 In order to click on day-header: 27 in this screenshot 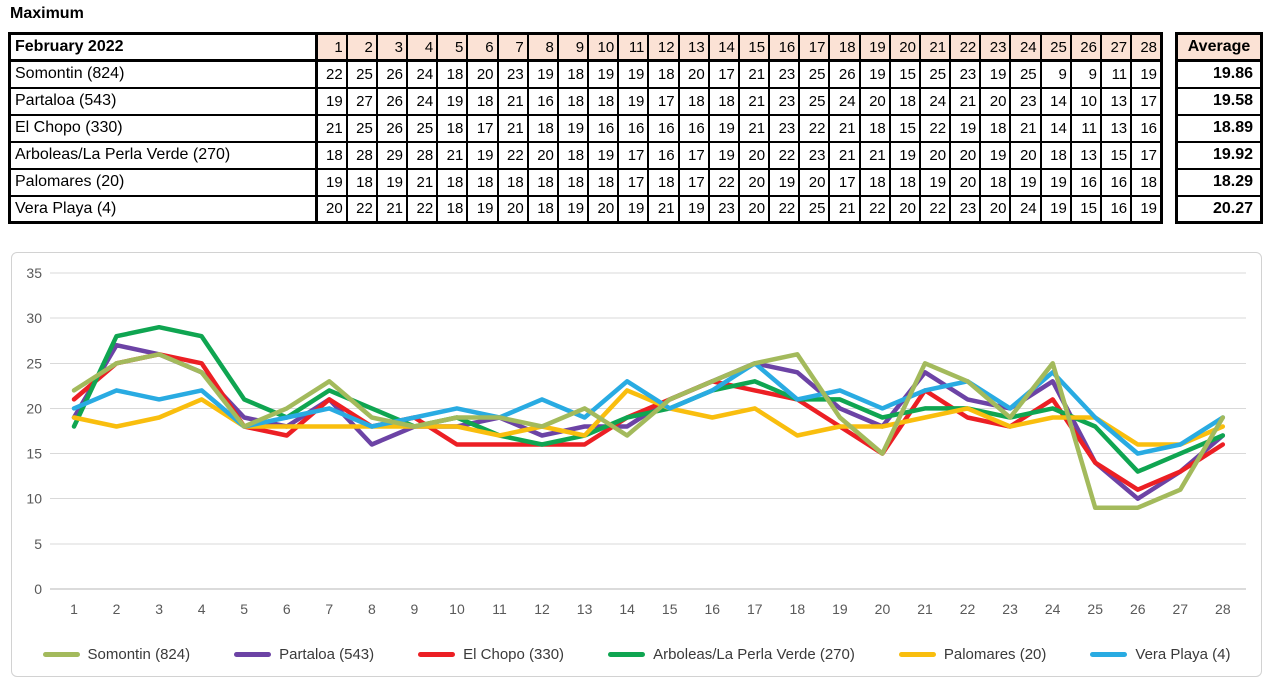, I will do `click(1116, 47)`.